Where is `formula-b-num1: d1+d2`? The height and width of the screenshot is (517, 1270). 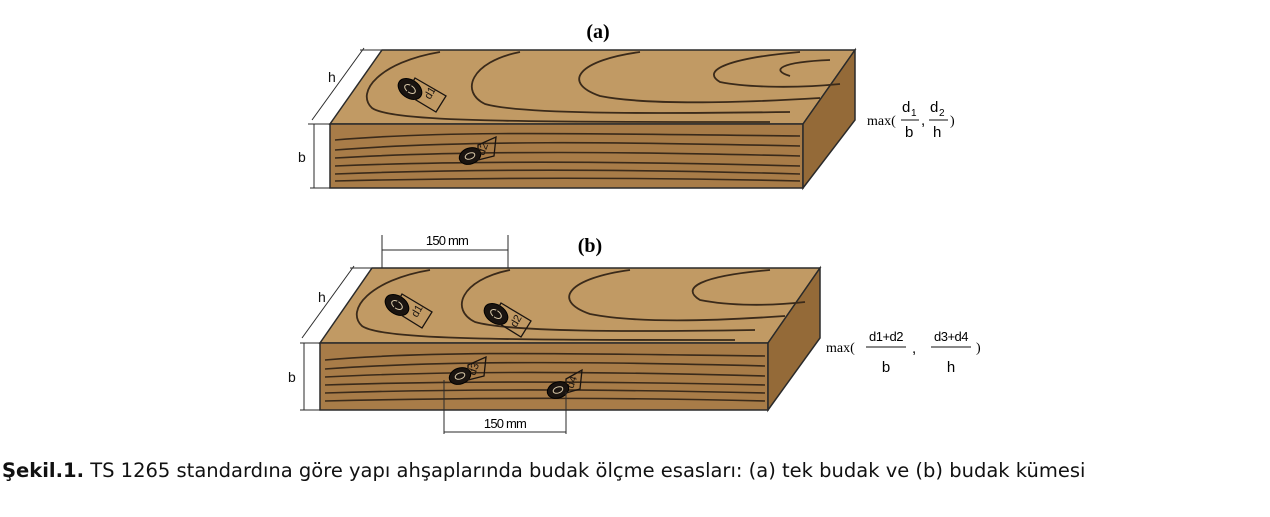
formula-b-num1: d1+d2 is located at coordinates (886, 336).